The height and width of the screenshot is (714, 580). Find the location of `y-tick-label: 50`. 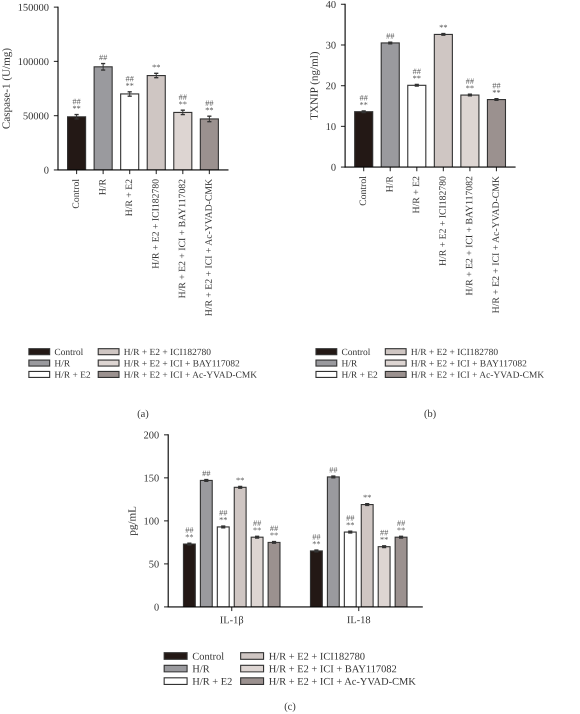

y-tick-label: 50 is located at coordinates (154, 564).